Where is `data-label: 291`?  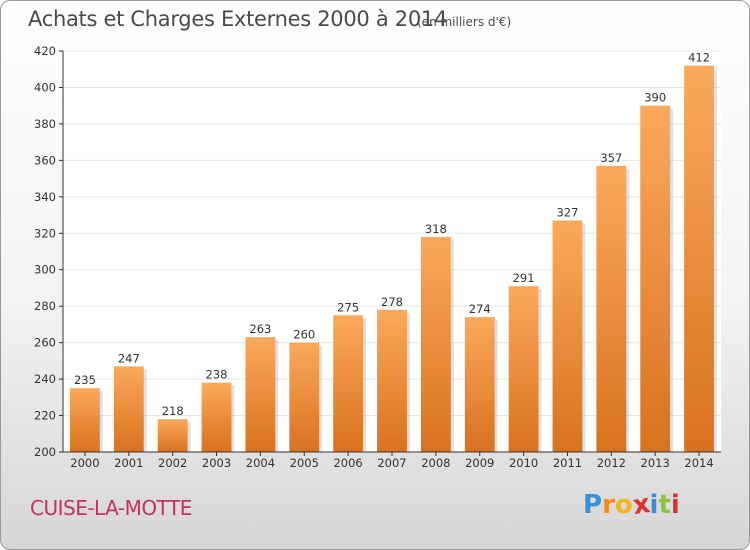
data-label: 291 is located at coordinates (524, 278).